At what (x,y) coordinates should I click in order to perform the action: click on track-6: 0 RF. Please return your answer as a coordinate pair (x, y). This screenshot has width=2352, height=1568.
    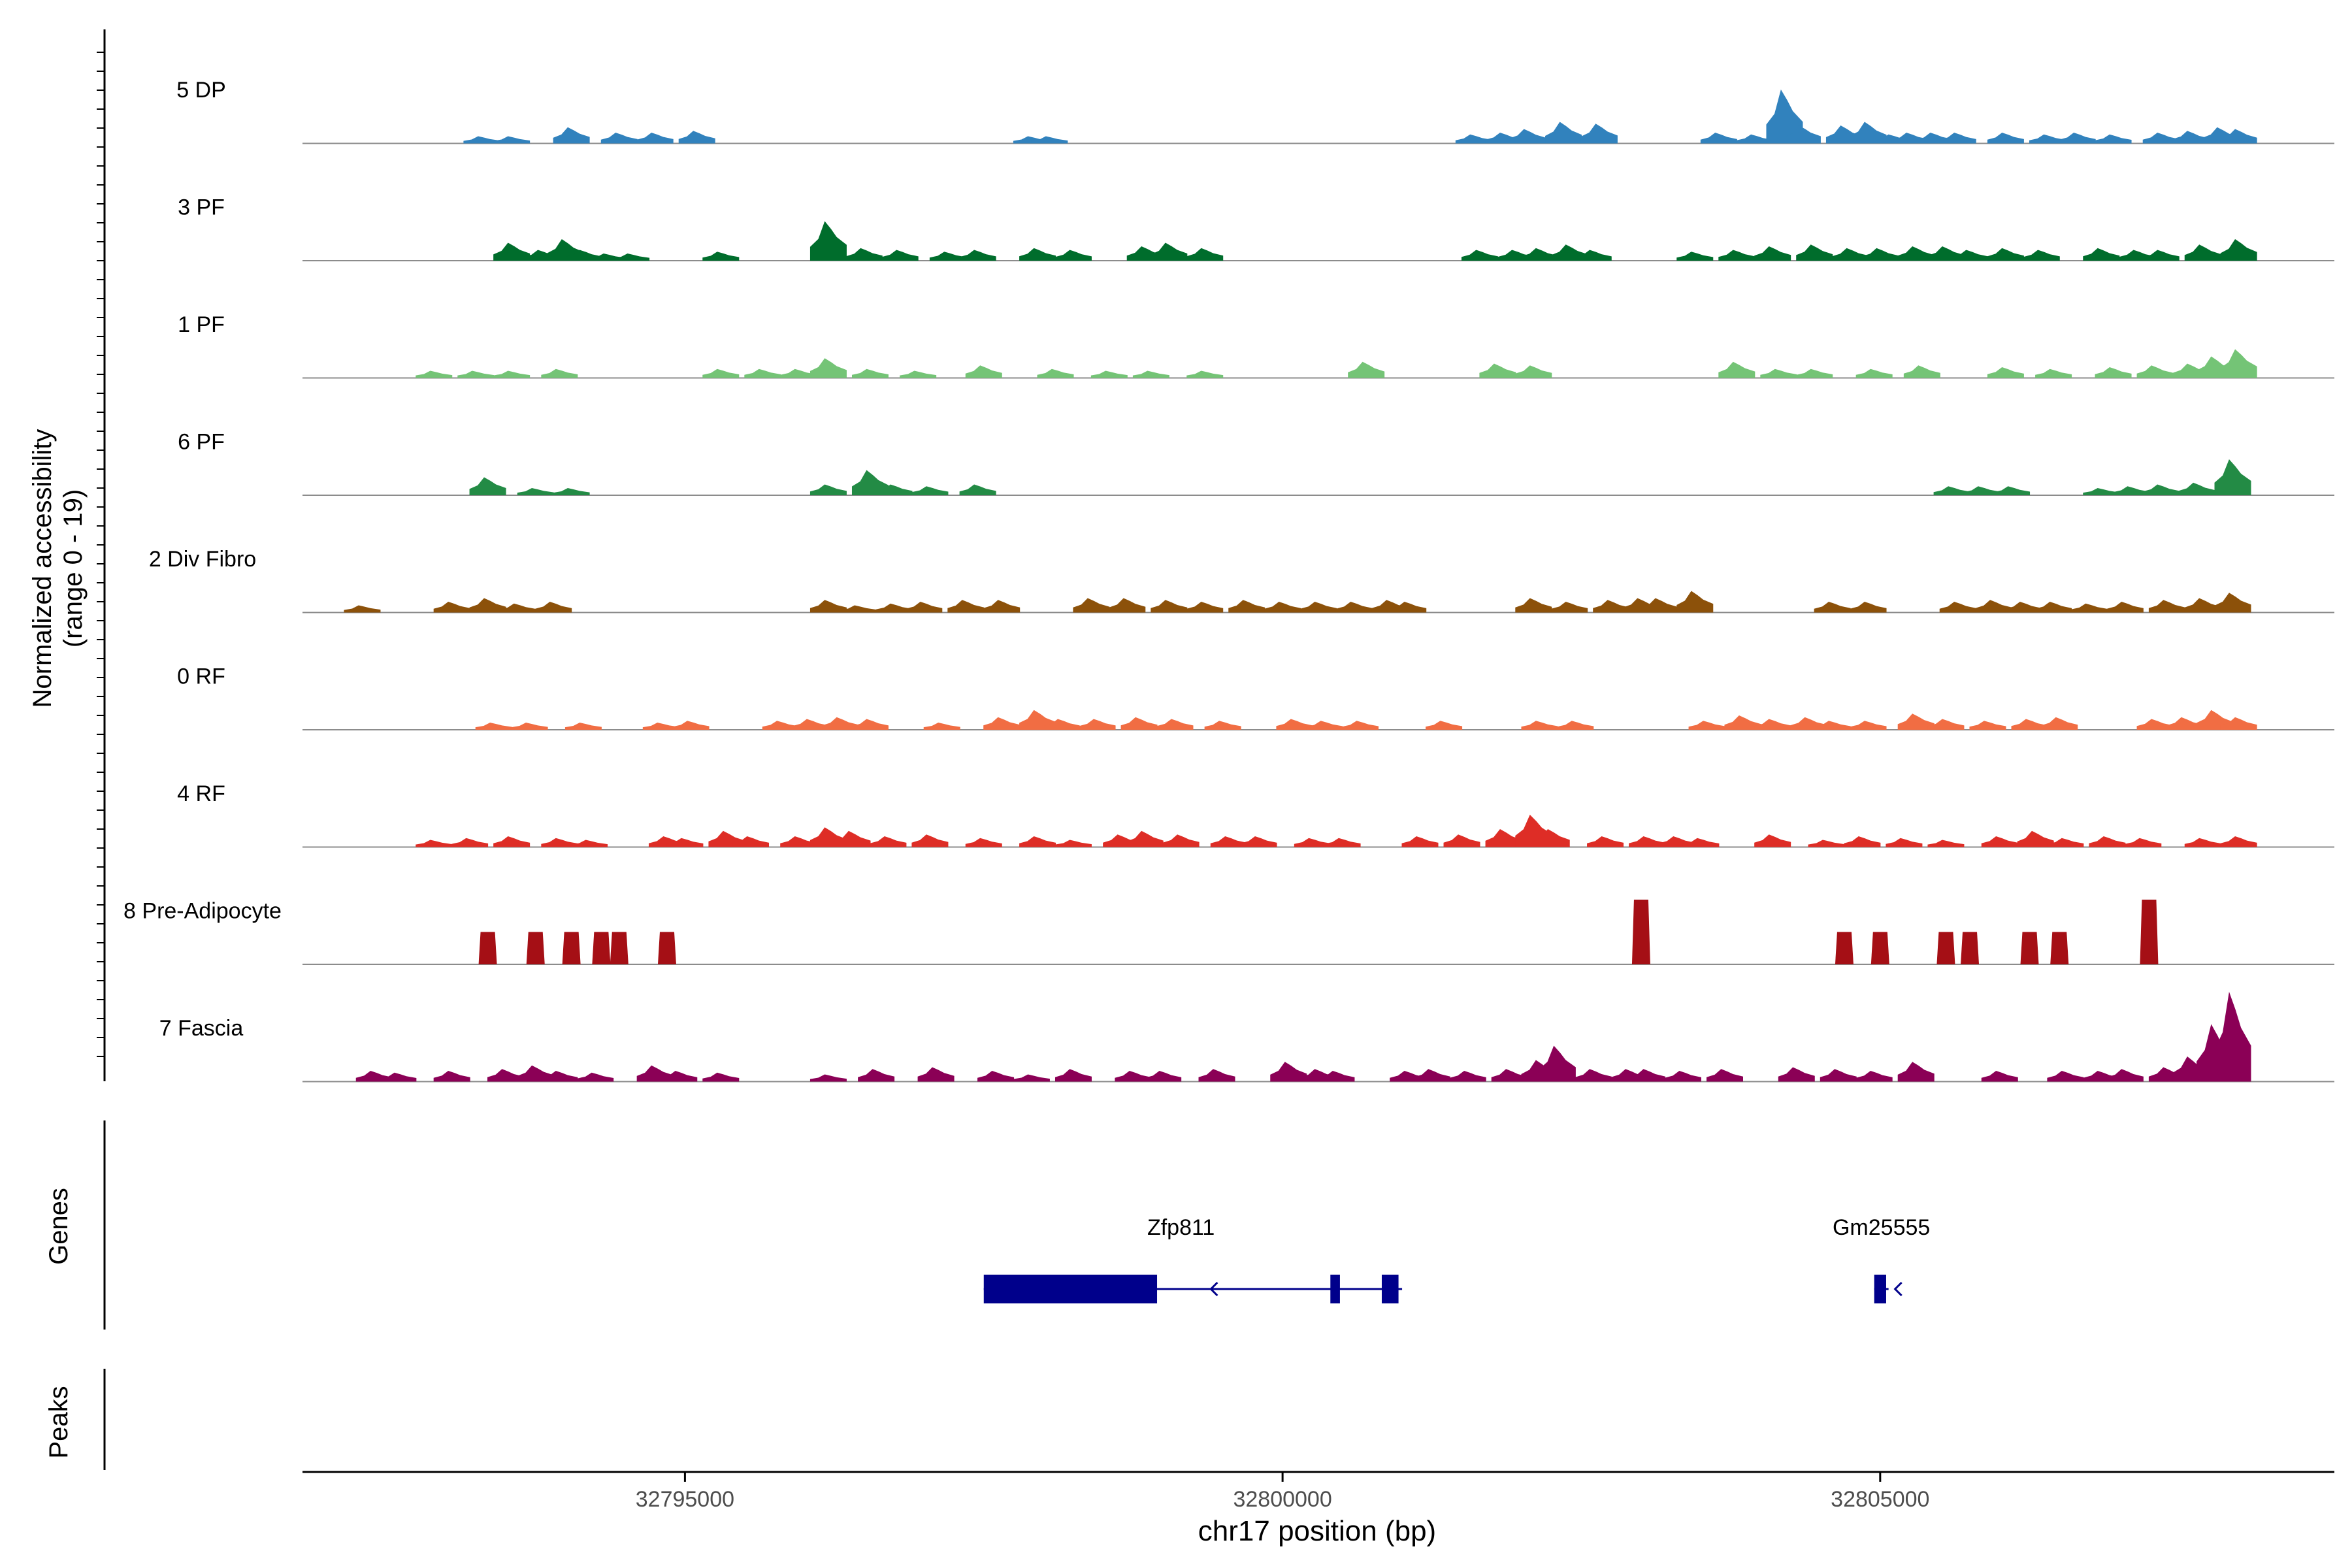
    Looking at the image, I should click on (1255, 697).